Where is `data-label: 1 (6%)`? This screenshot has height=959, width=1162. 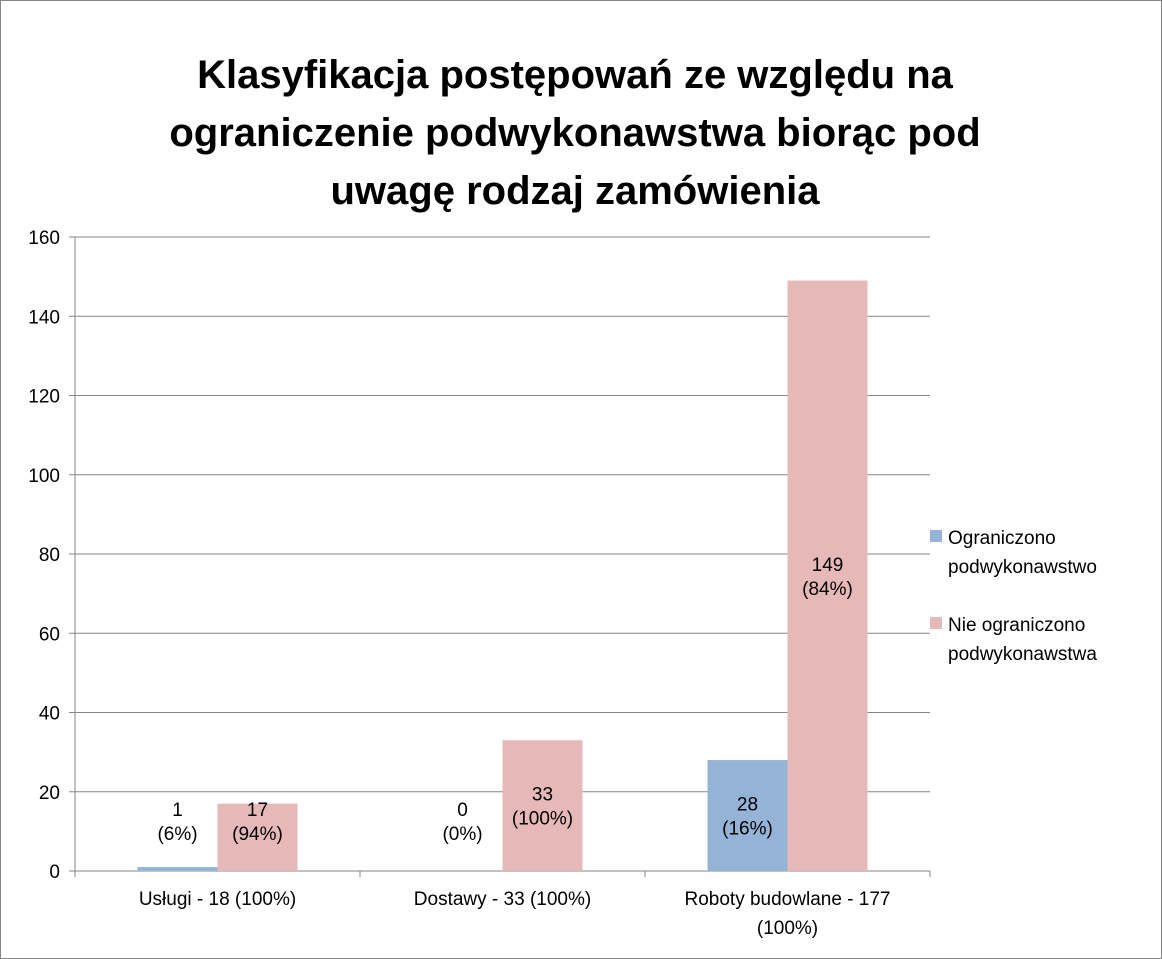
data-label: 1 (6%) is located at coordinates (177, 822).